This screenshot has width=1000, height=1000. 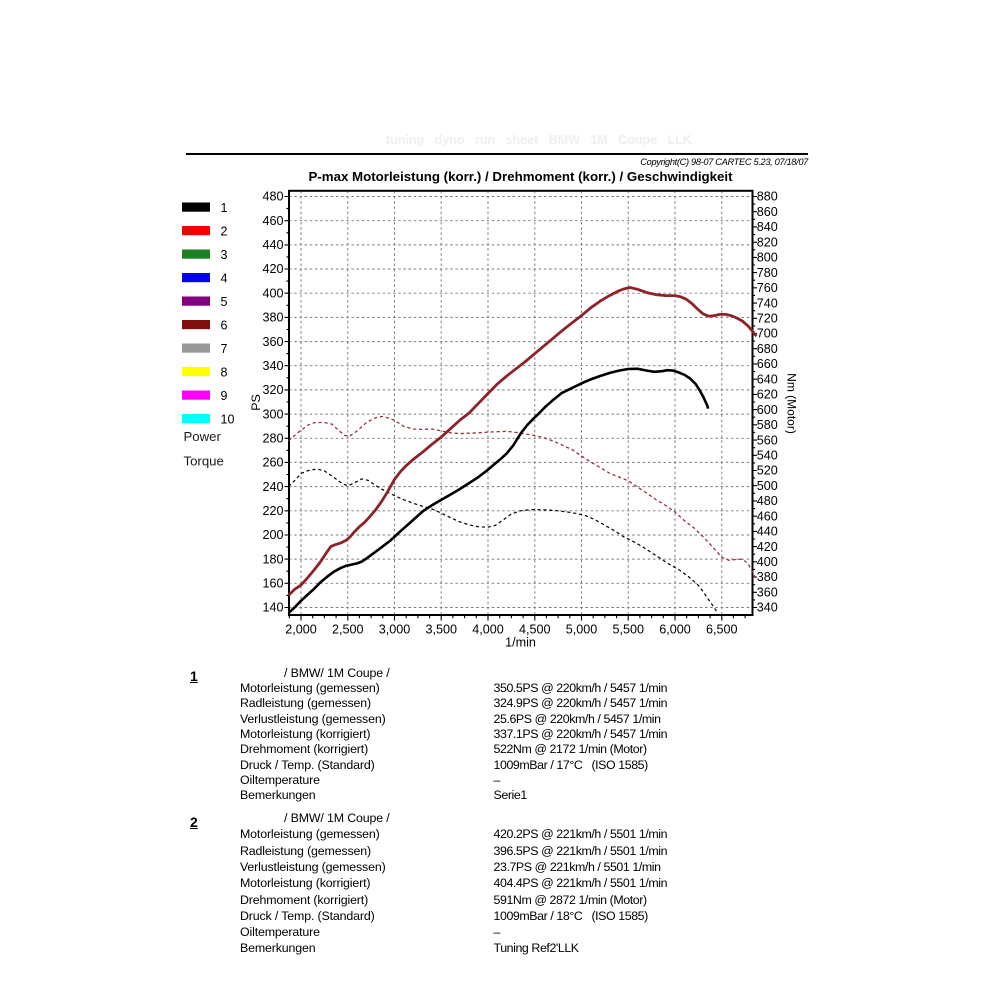 What do you see at coordinates (767, 319) in the screenshot?
I see `svg-text: 720` at bounding box center [767, 319].